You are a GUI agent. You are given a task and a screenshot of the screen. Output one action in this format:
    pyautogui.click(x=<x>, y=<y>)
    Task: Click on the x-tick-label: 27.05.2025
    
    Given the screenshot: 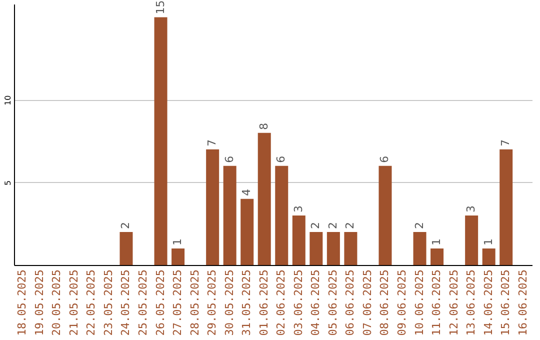 What is the action you would take?
    pyautogui.click(x=177, y=303)
    